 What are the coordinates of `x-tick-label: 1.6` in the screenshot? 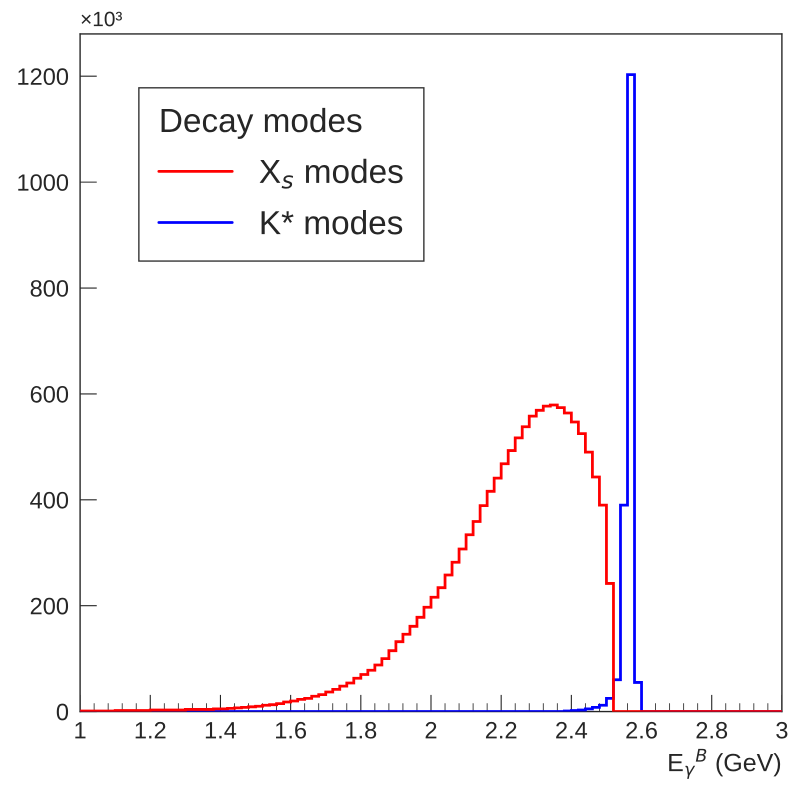 It's located at (291, 730).